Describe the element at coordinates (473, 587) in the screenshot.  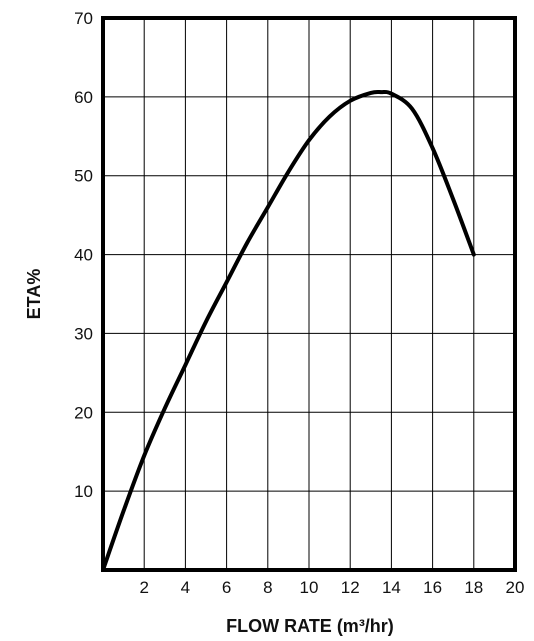
I see `x-tick-label: 18` at that location.